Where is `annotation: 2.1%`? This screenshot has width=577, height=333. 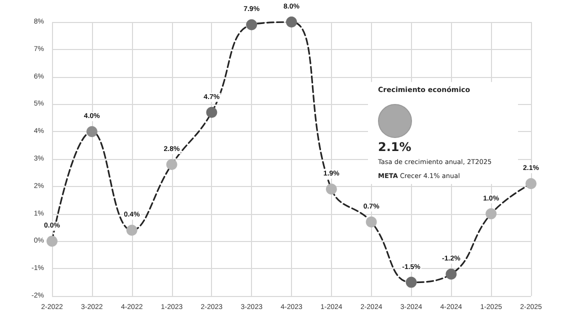 annotation: 2.1% is located at coordinates (395, 147).